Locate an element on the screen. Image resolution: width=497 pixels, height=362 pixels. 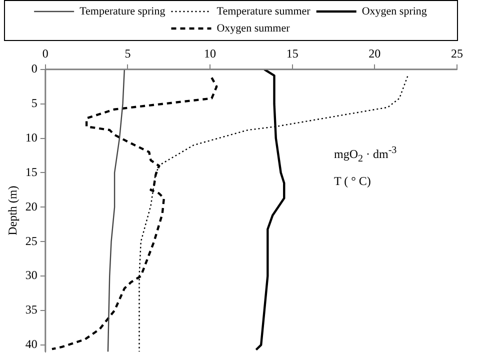
y-tick-label: 35 is located at coordinates (31, 309).